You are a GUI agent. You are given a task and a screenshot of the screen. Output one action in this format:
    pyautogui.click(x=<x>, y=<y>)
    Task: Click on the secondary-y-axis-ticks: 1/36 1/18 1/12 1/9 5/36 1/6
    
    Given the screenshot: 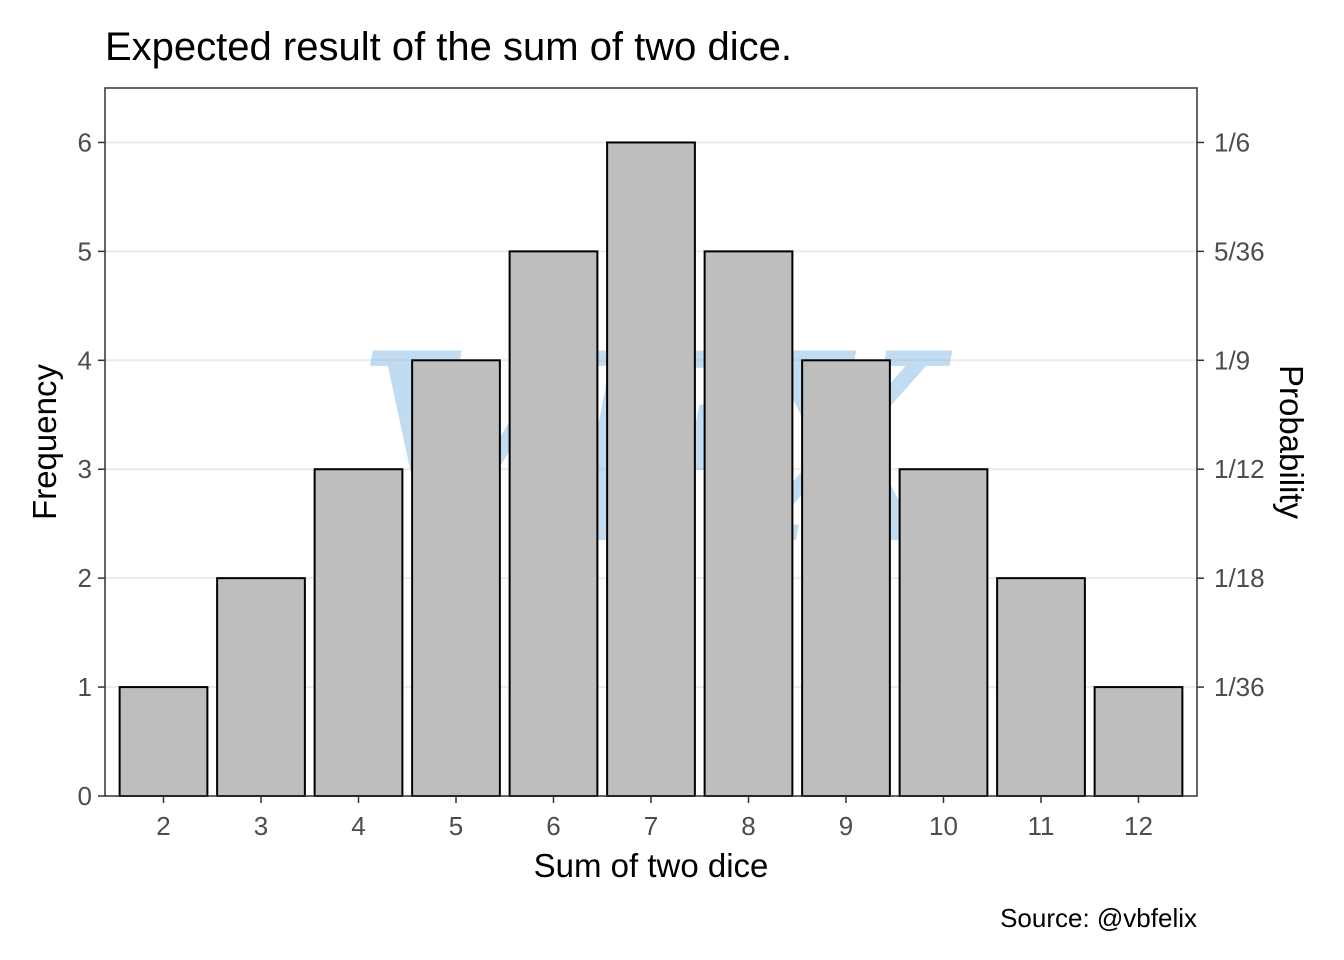 What is the action you would take?
    pyautogui.click(x=1231, y=414)
    